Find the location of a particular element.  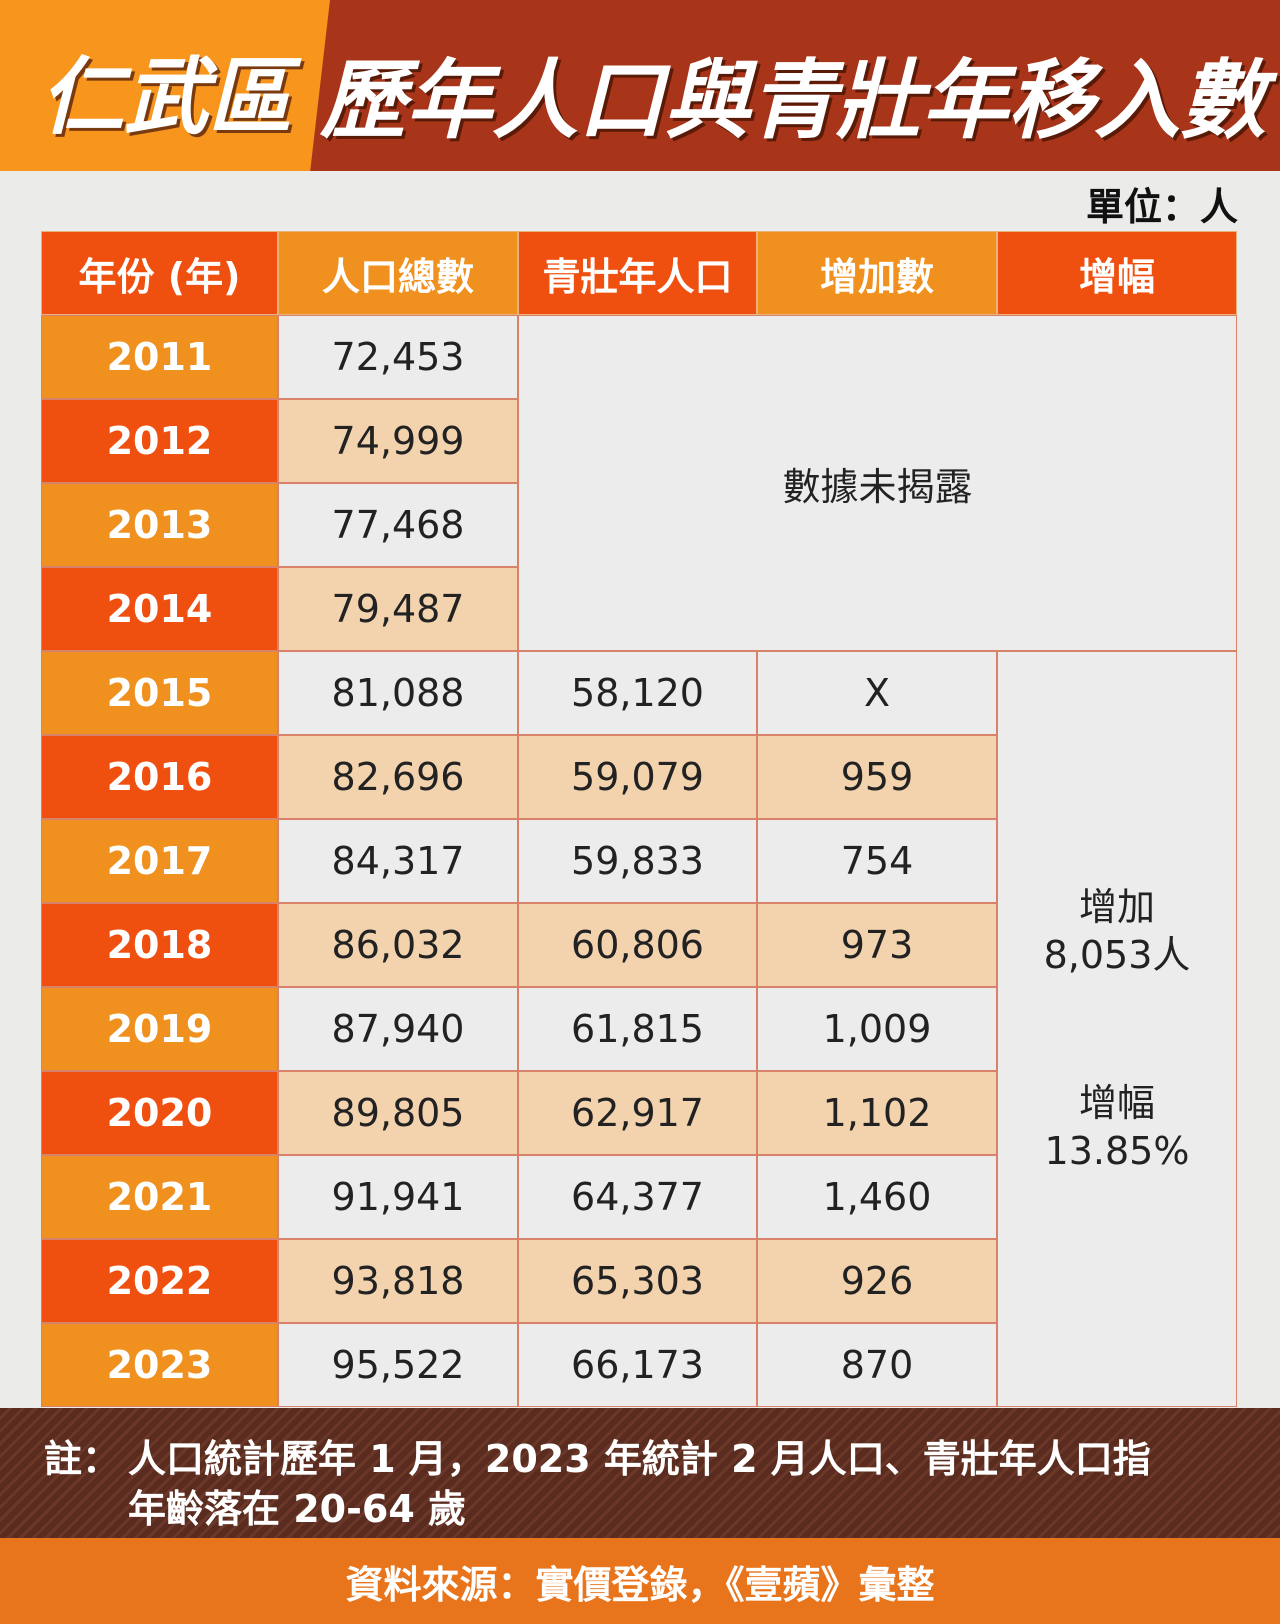

year-cell: 2016 is located at coordinates (159, 777).